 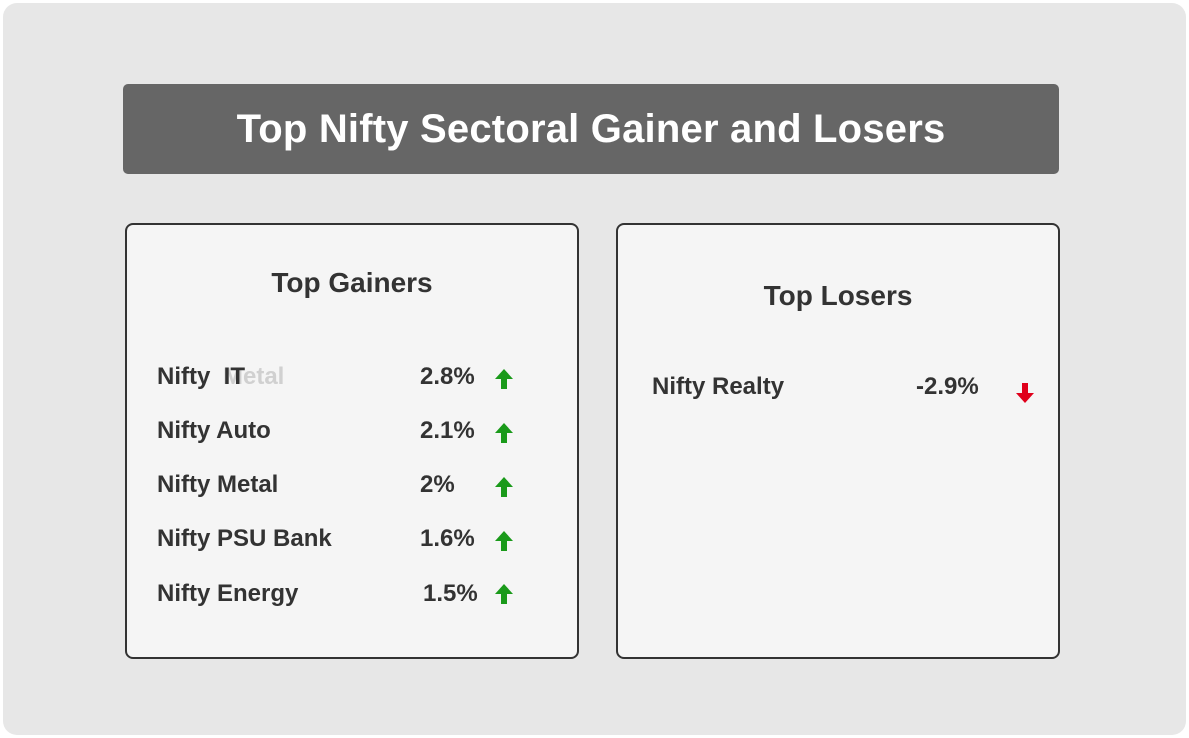 What do you see at coordinates (447, 430) in the screenshot?
I see `sector-change: 2.1%` at bounding box center [447, 430].